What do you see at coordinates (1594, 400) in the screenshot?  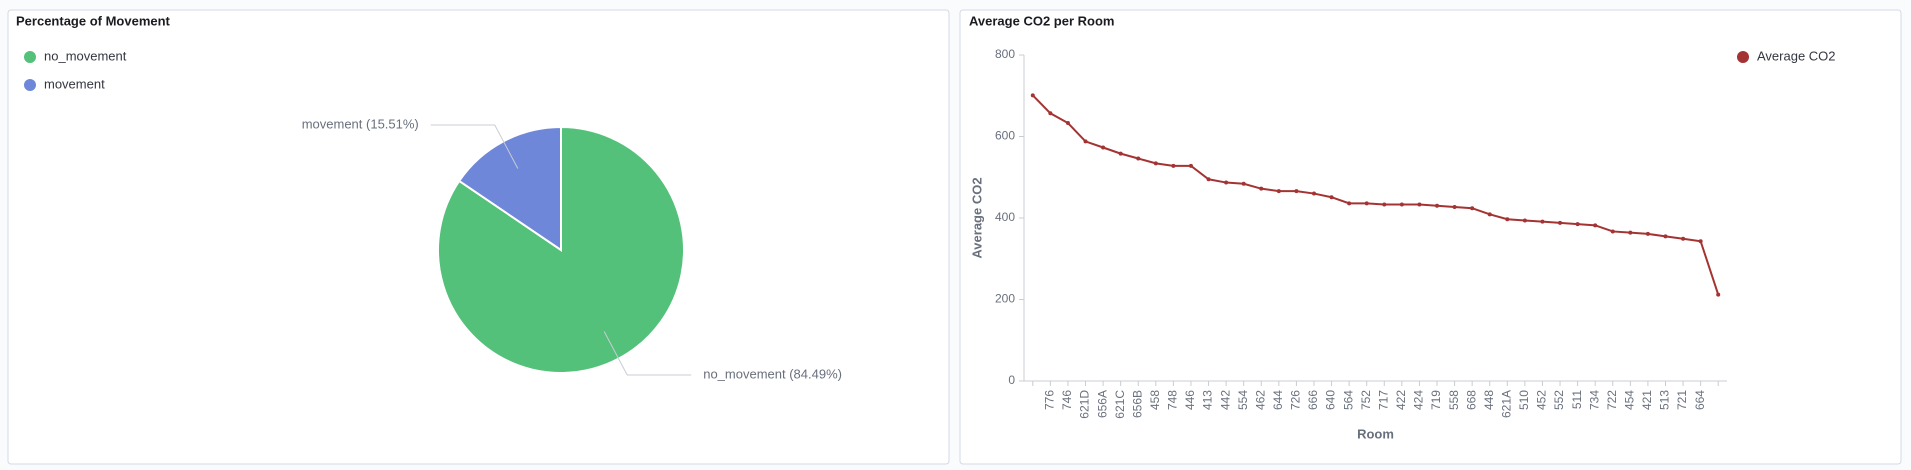 I see `x-tick-label: 734` at bounding box center [1594, 400].